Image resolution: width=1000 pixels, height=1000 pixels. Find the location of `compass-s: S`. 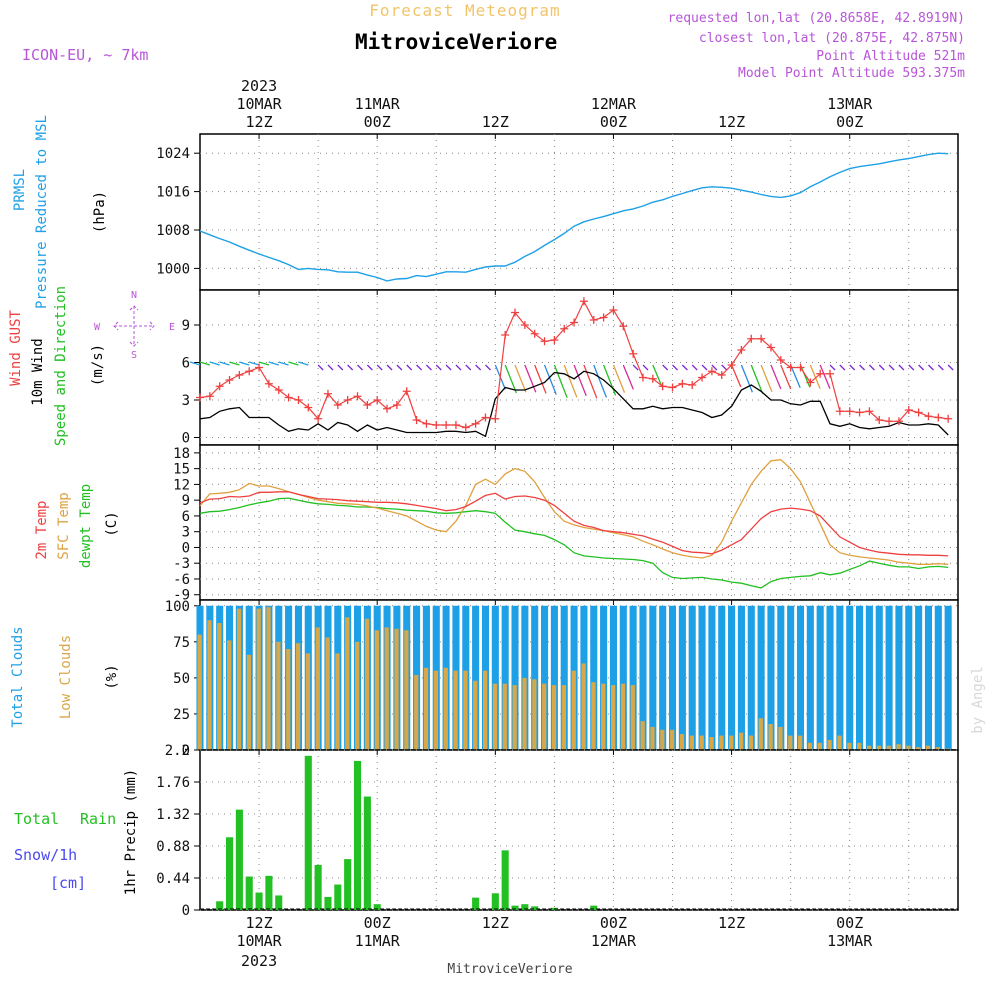

compass-s: S is located at coordinates (134, 355).